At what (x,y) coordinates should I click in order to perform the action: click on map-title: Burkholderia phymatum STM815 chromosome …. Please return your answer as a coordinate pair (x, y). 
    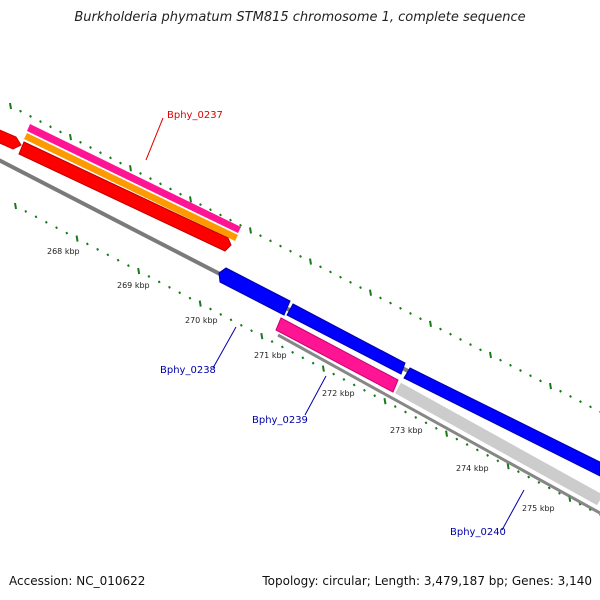
    Looking at the image, I should click on (300, 17).